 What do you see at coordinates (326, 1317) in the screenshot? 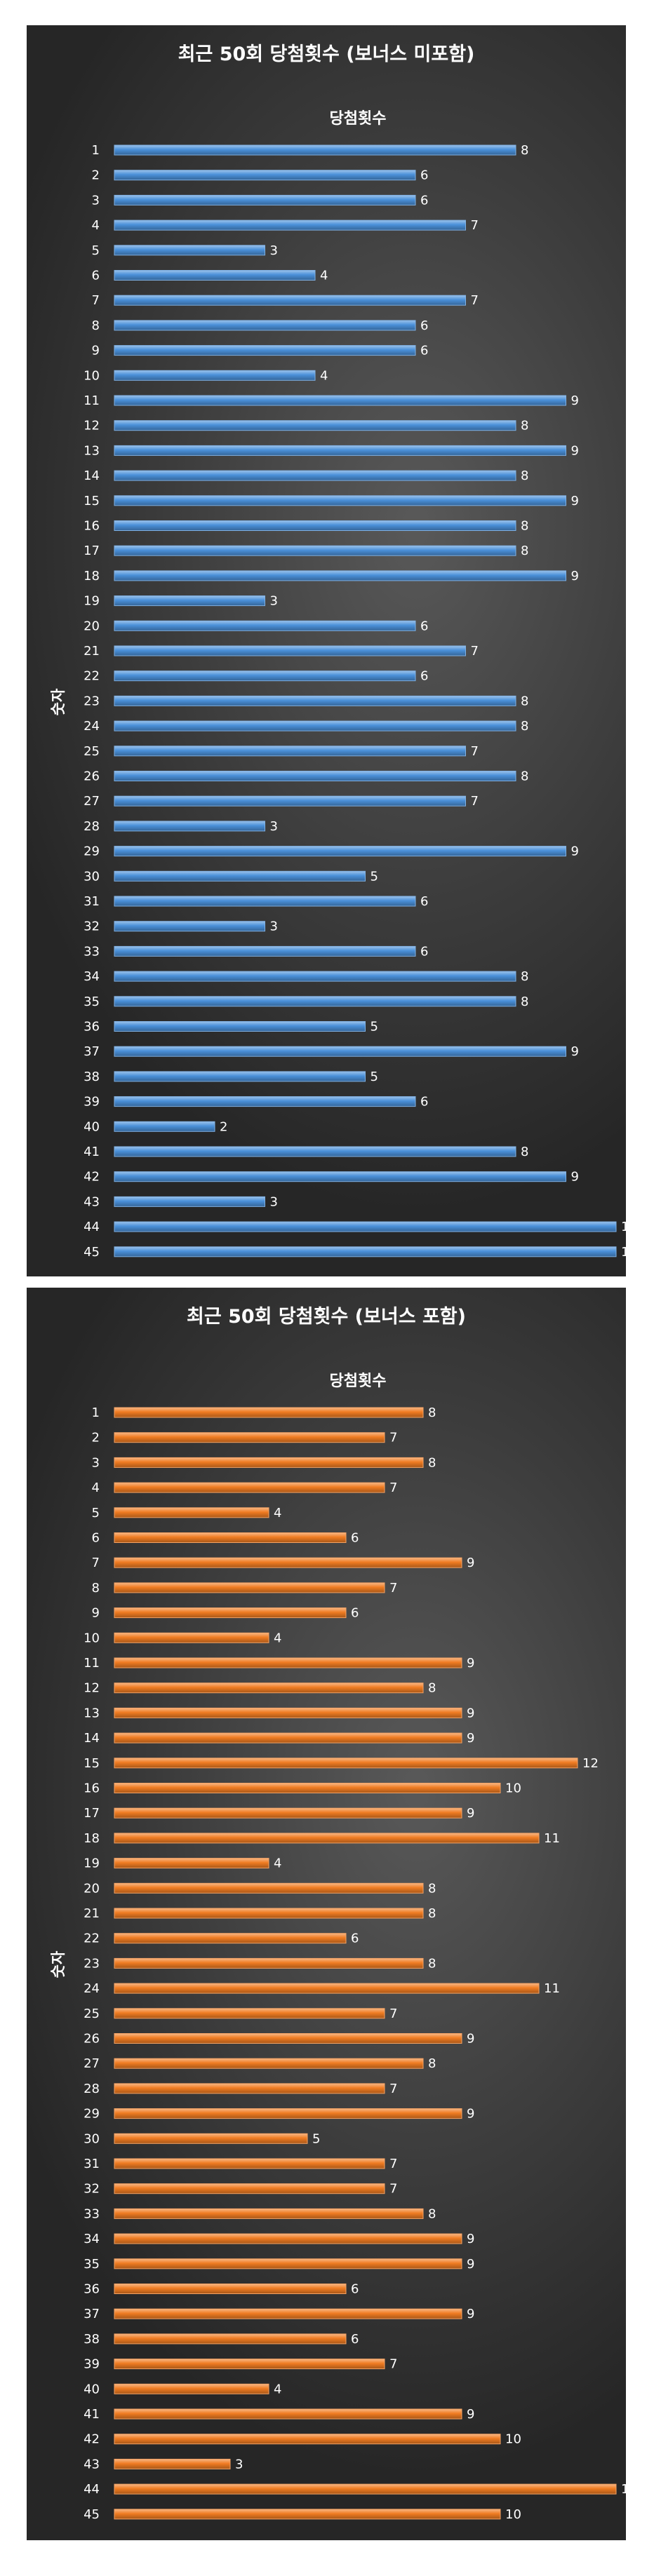
I see `chart-title: 최근 50회 당첨횟수 (보너스 포함)` at bounding box center [326, 1317].